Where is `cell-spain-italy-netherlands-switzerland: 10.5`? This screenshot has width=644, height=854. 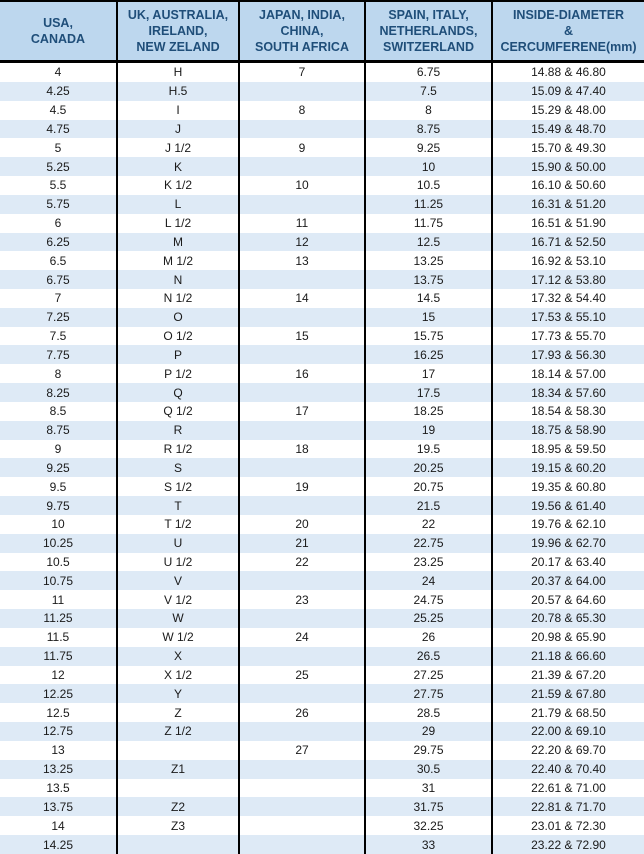
cell-spain-italy-netherlands-switzerland: 10.5 is located at coordinates (428, 185).